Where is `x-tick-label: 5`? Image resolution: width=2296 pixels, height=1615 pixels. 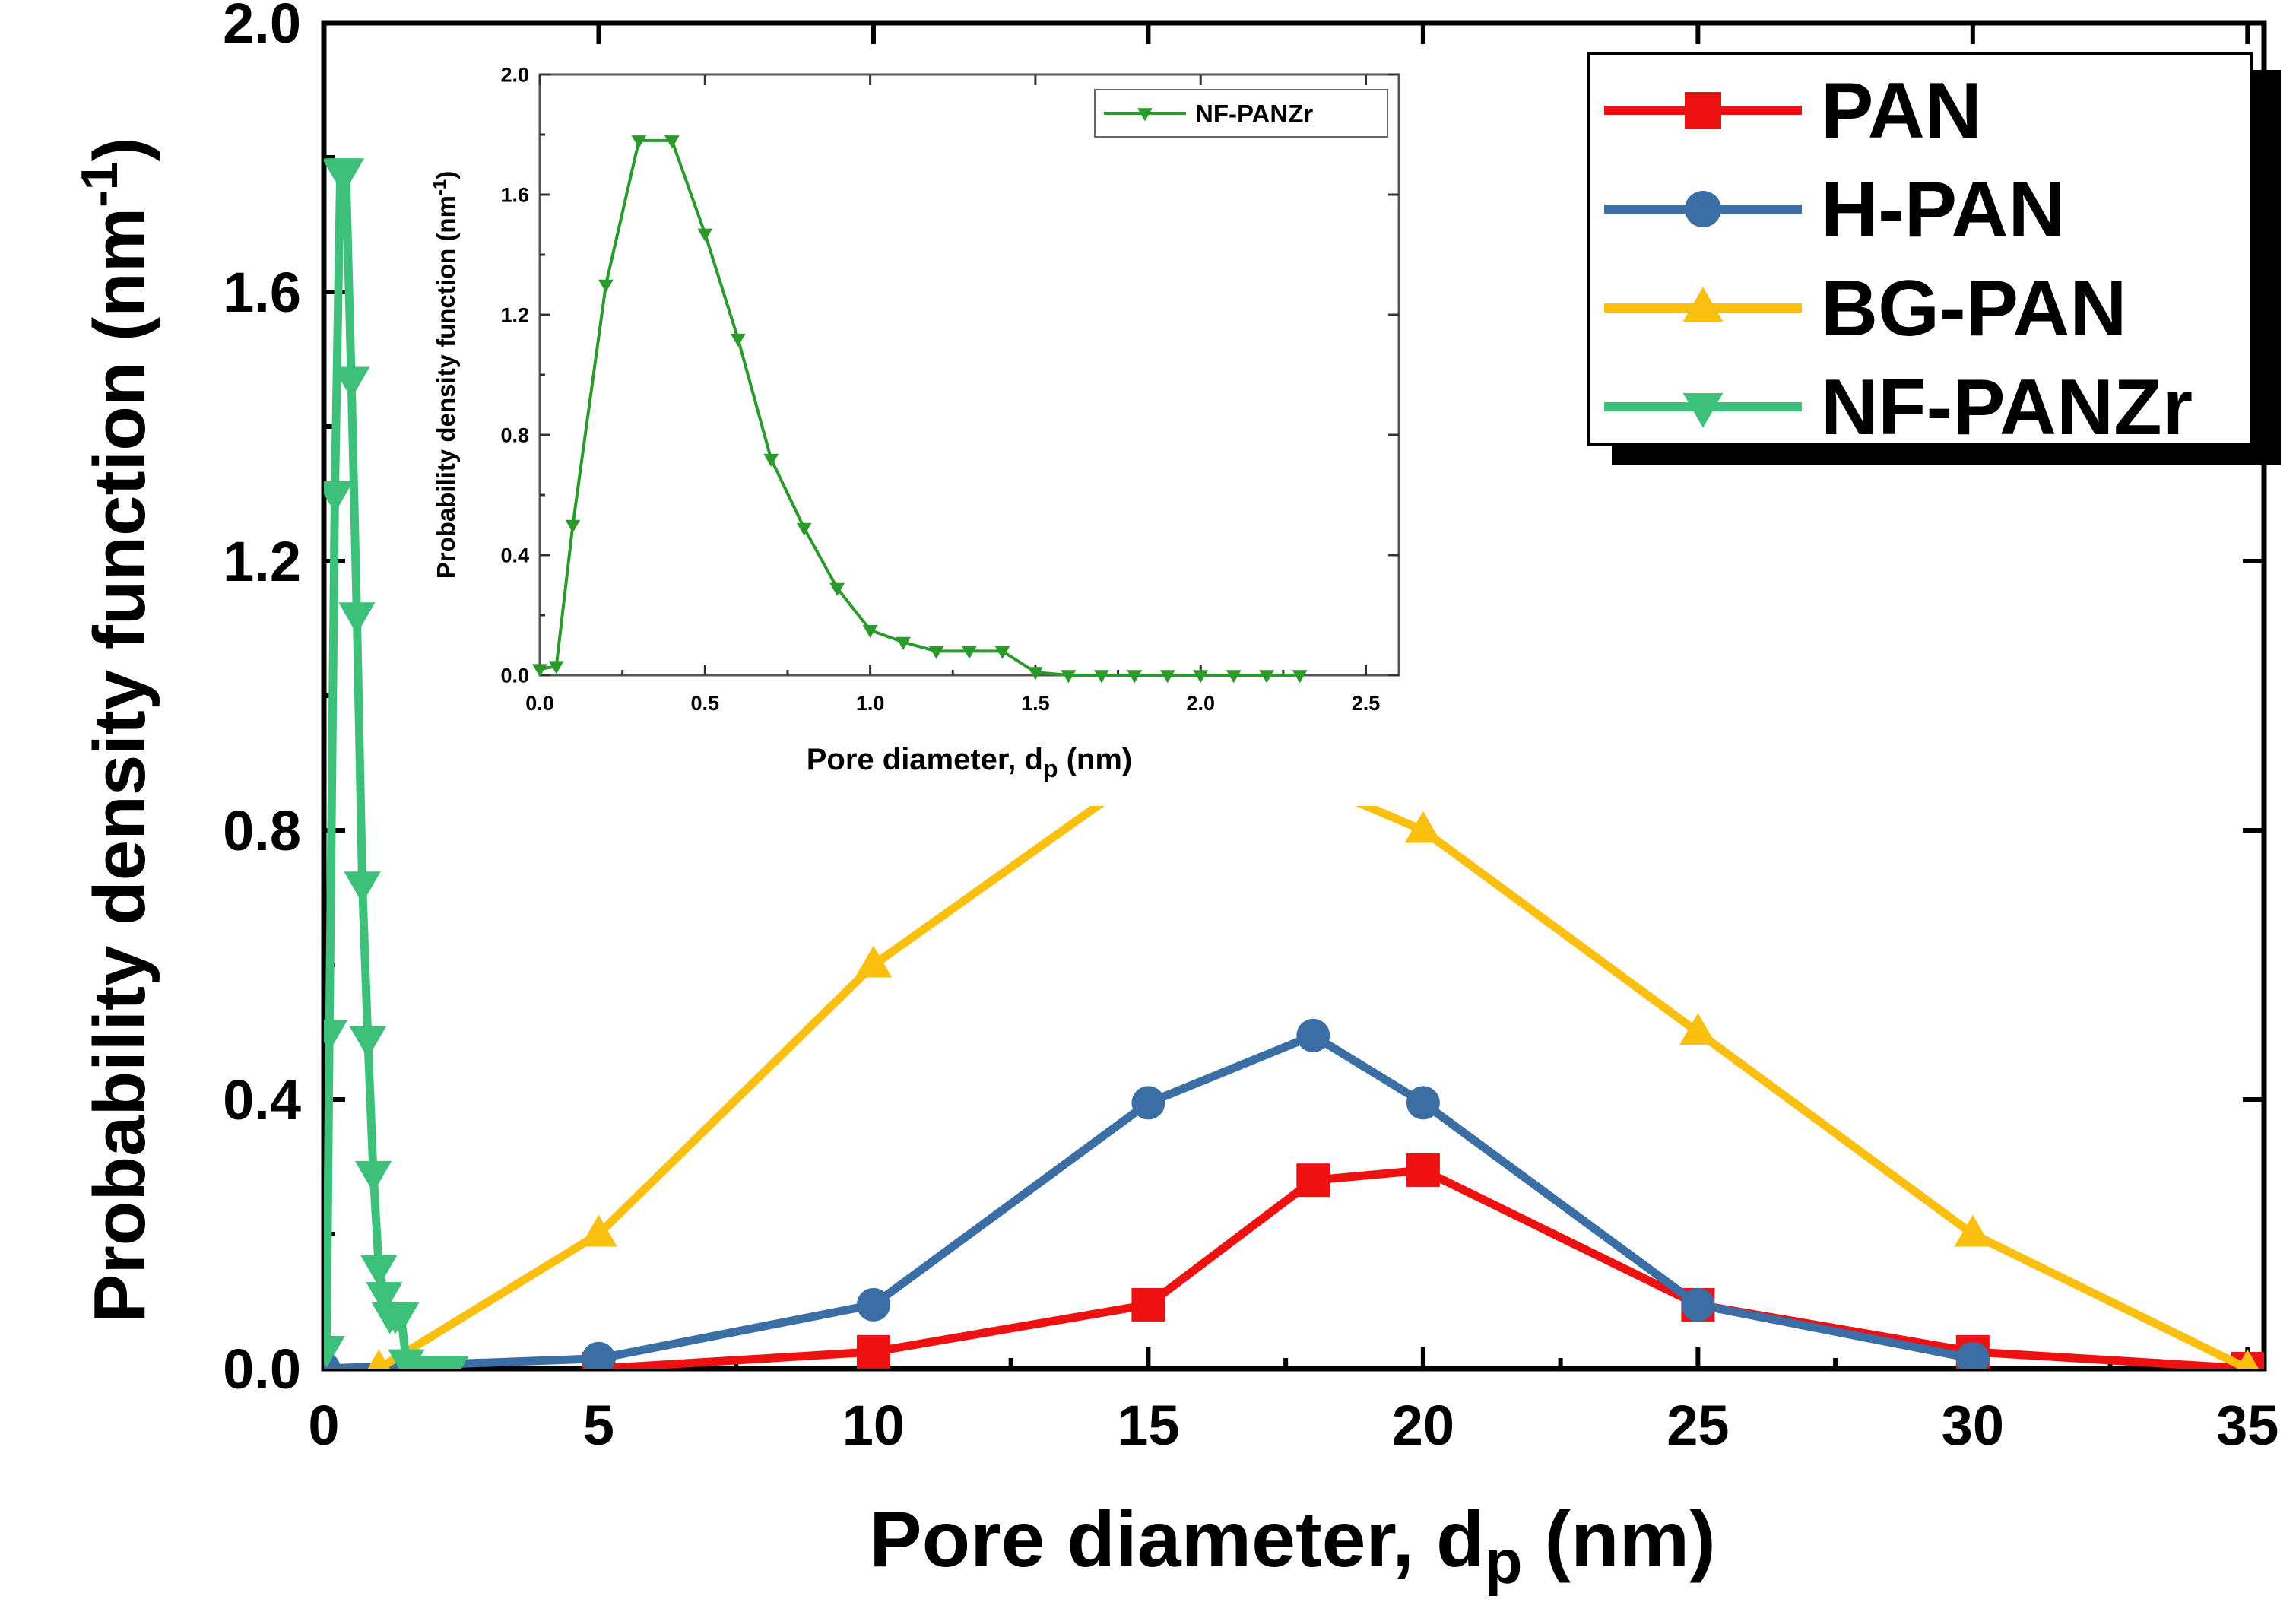
x-tick-label: 5 is located at coordinates (598, 1425).